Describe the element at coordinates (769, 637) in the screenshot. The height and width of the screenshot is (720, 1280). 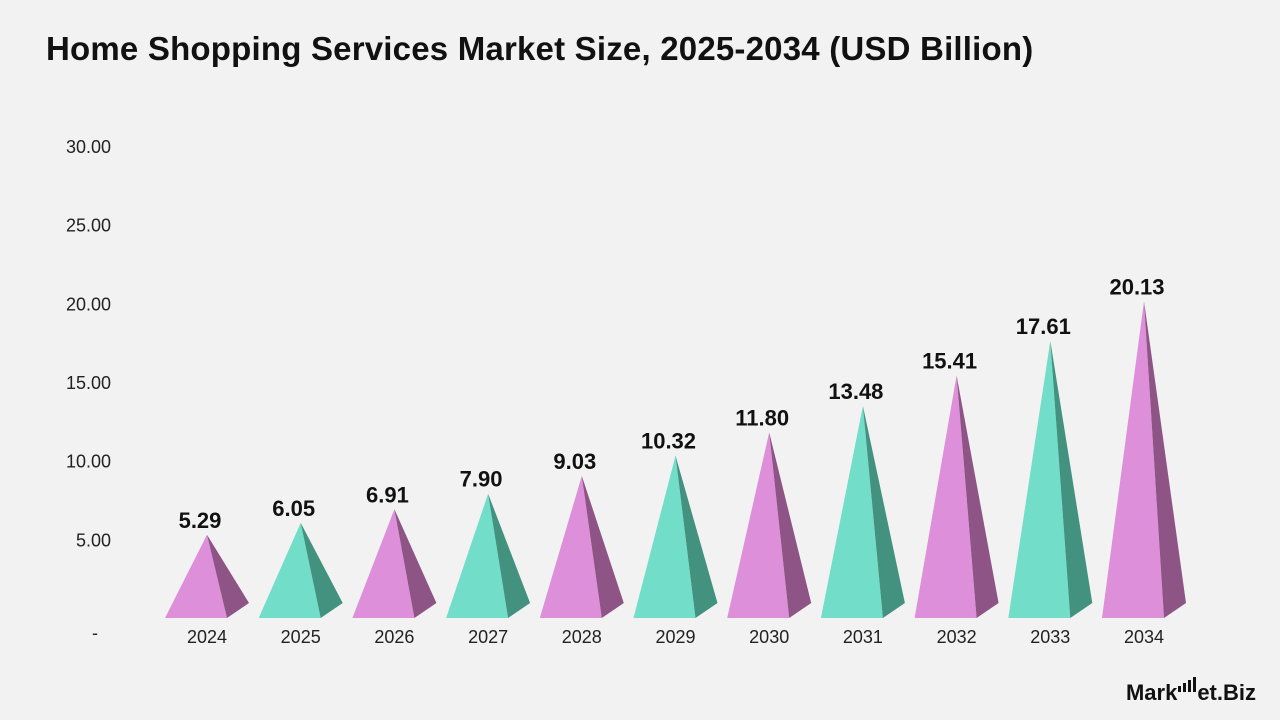
I see `x-tick-label: 2030` at that location.